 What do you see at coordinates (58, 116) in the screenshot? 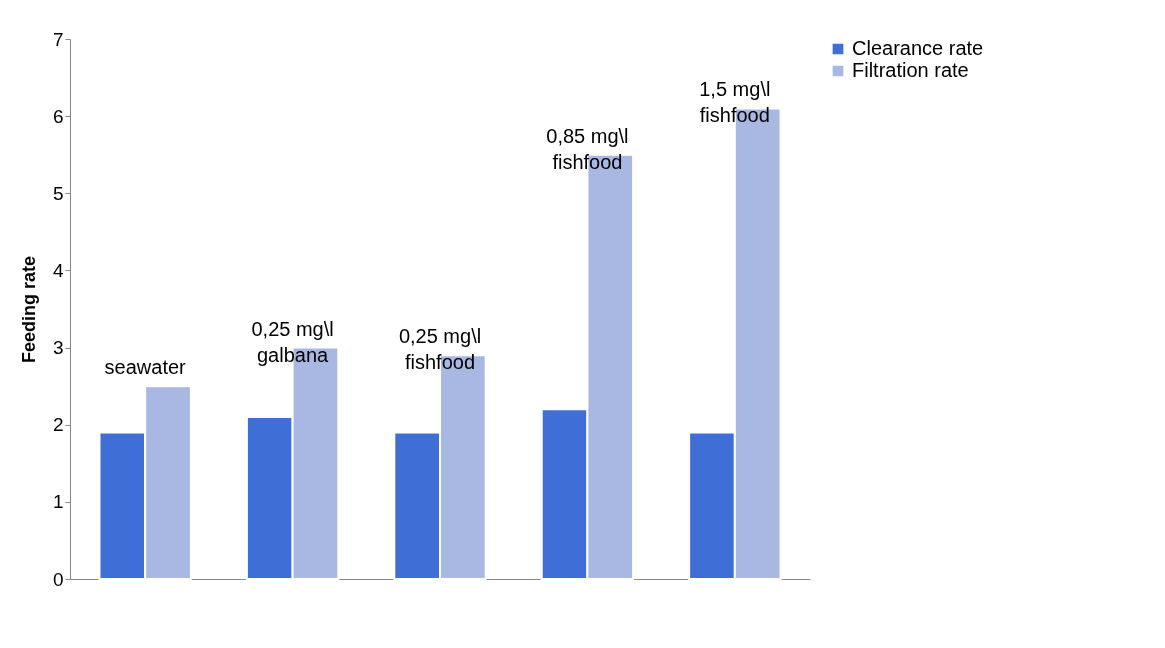
I see `y-tick-label: 6` at bounding box center [58, 116].